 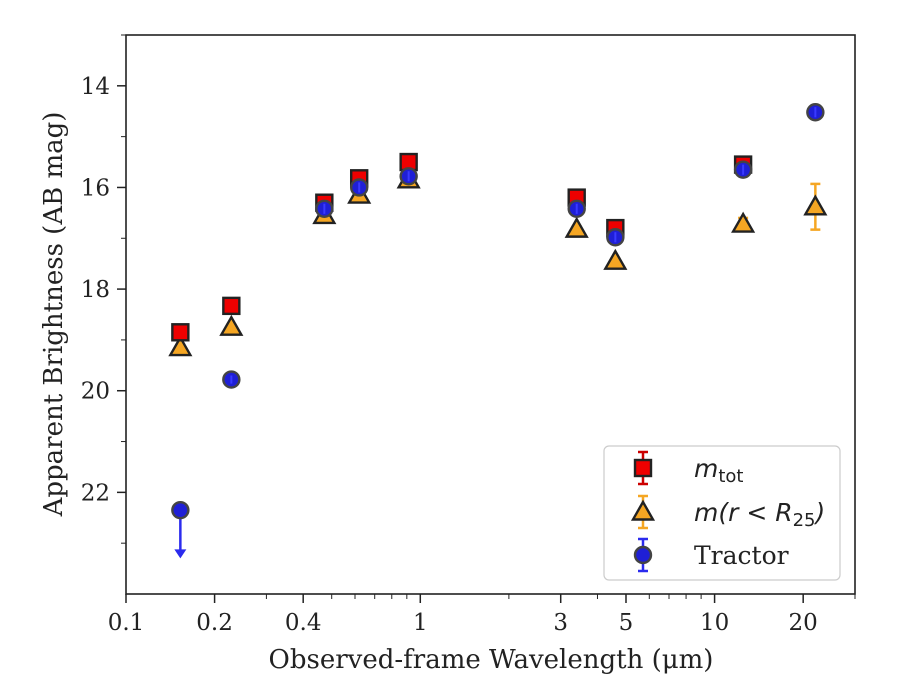 I want to click on y-tick-label: 20, so click(x=95, y=392).